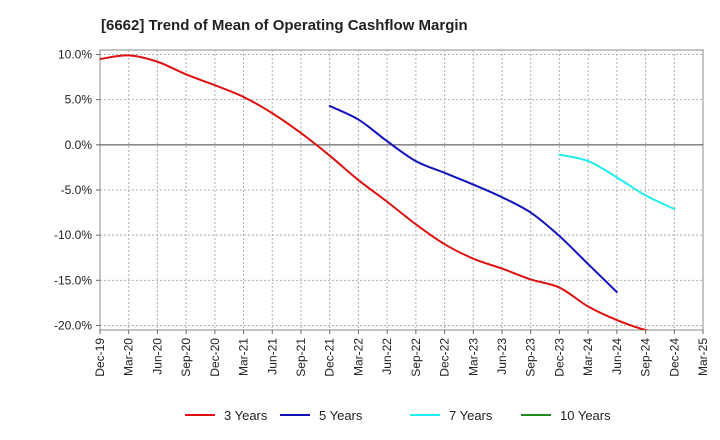  What do you see at coordinates (502, 356) in the screenshot?
I see `x-tick-label: Jun-23` at bounding box center [502, 356].